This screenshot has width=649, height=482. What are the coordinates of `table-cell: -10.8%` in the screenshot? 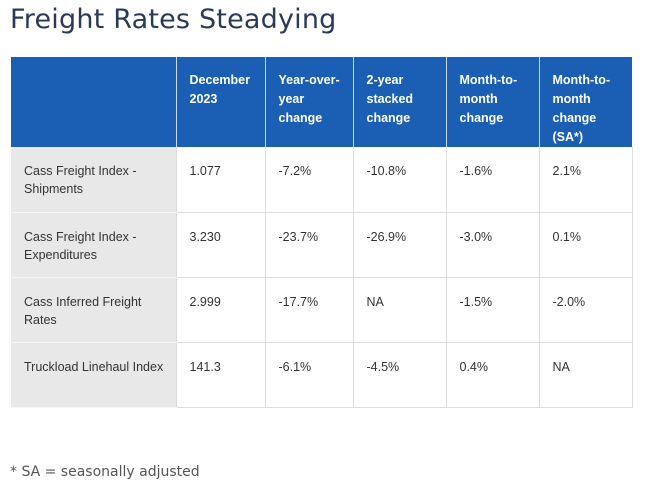 It's located at (400, 180).